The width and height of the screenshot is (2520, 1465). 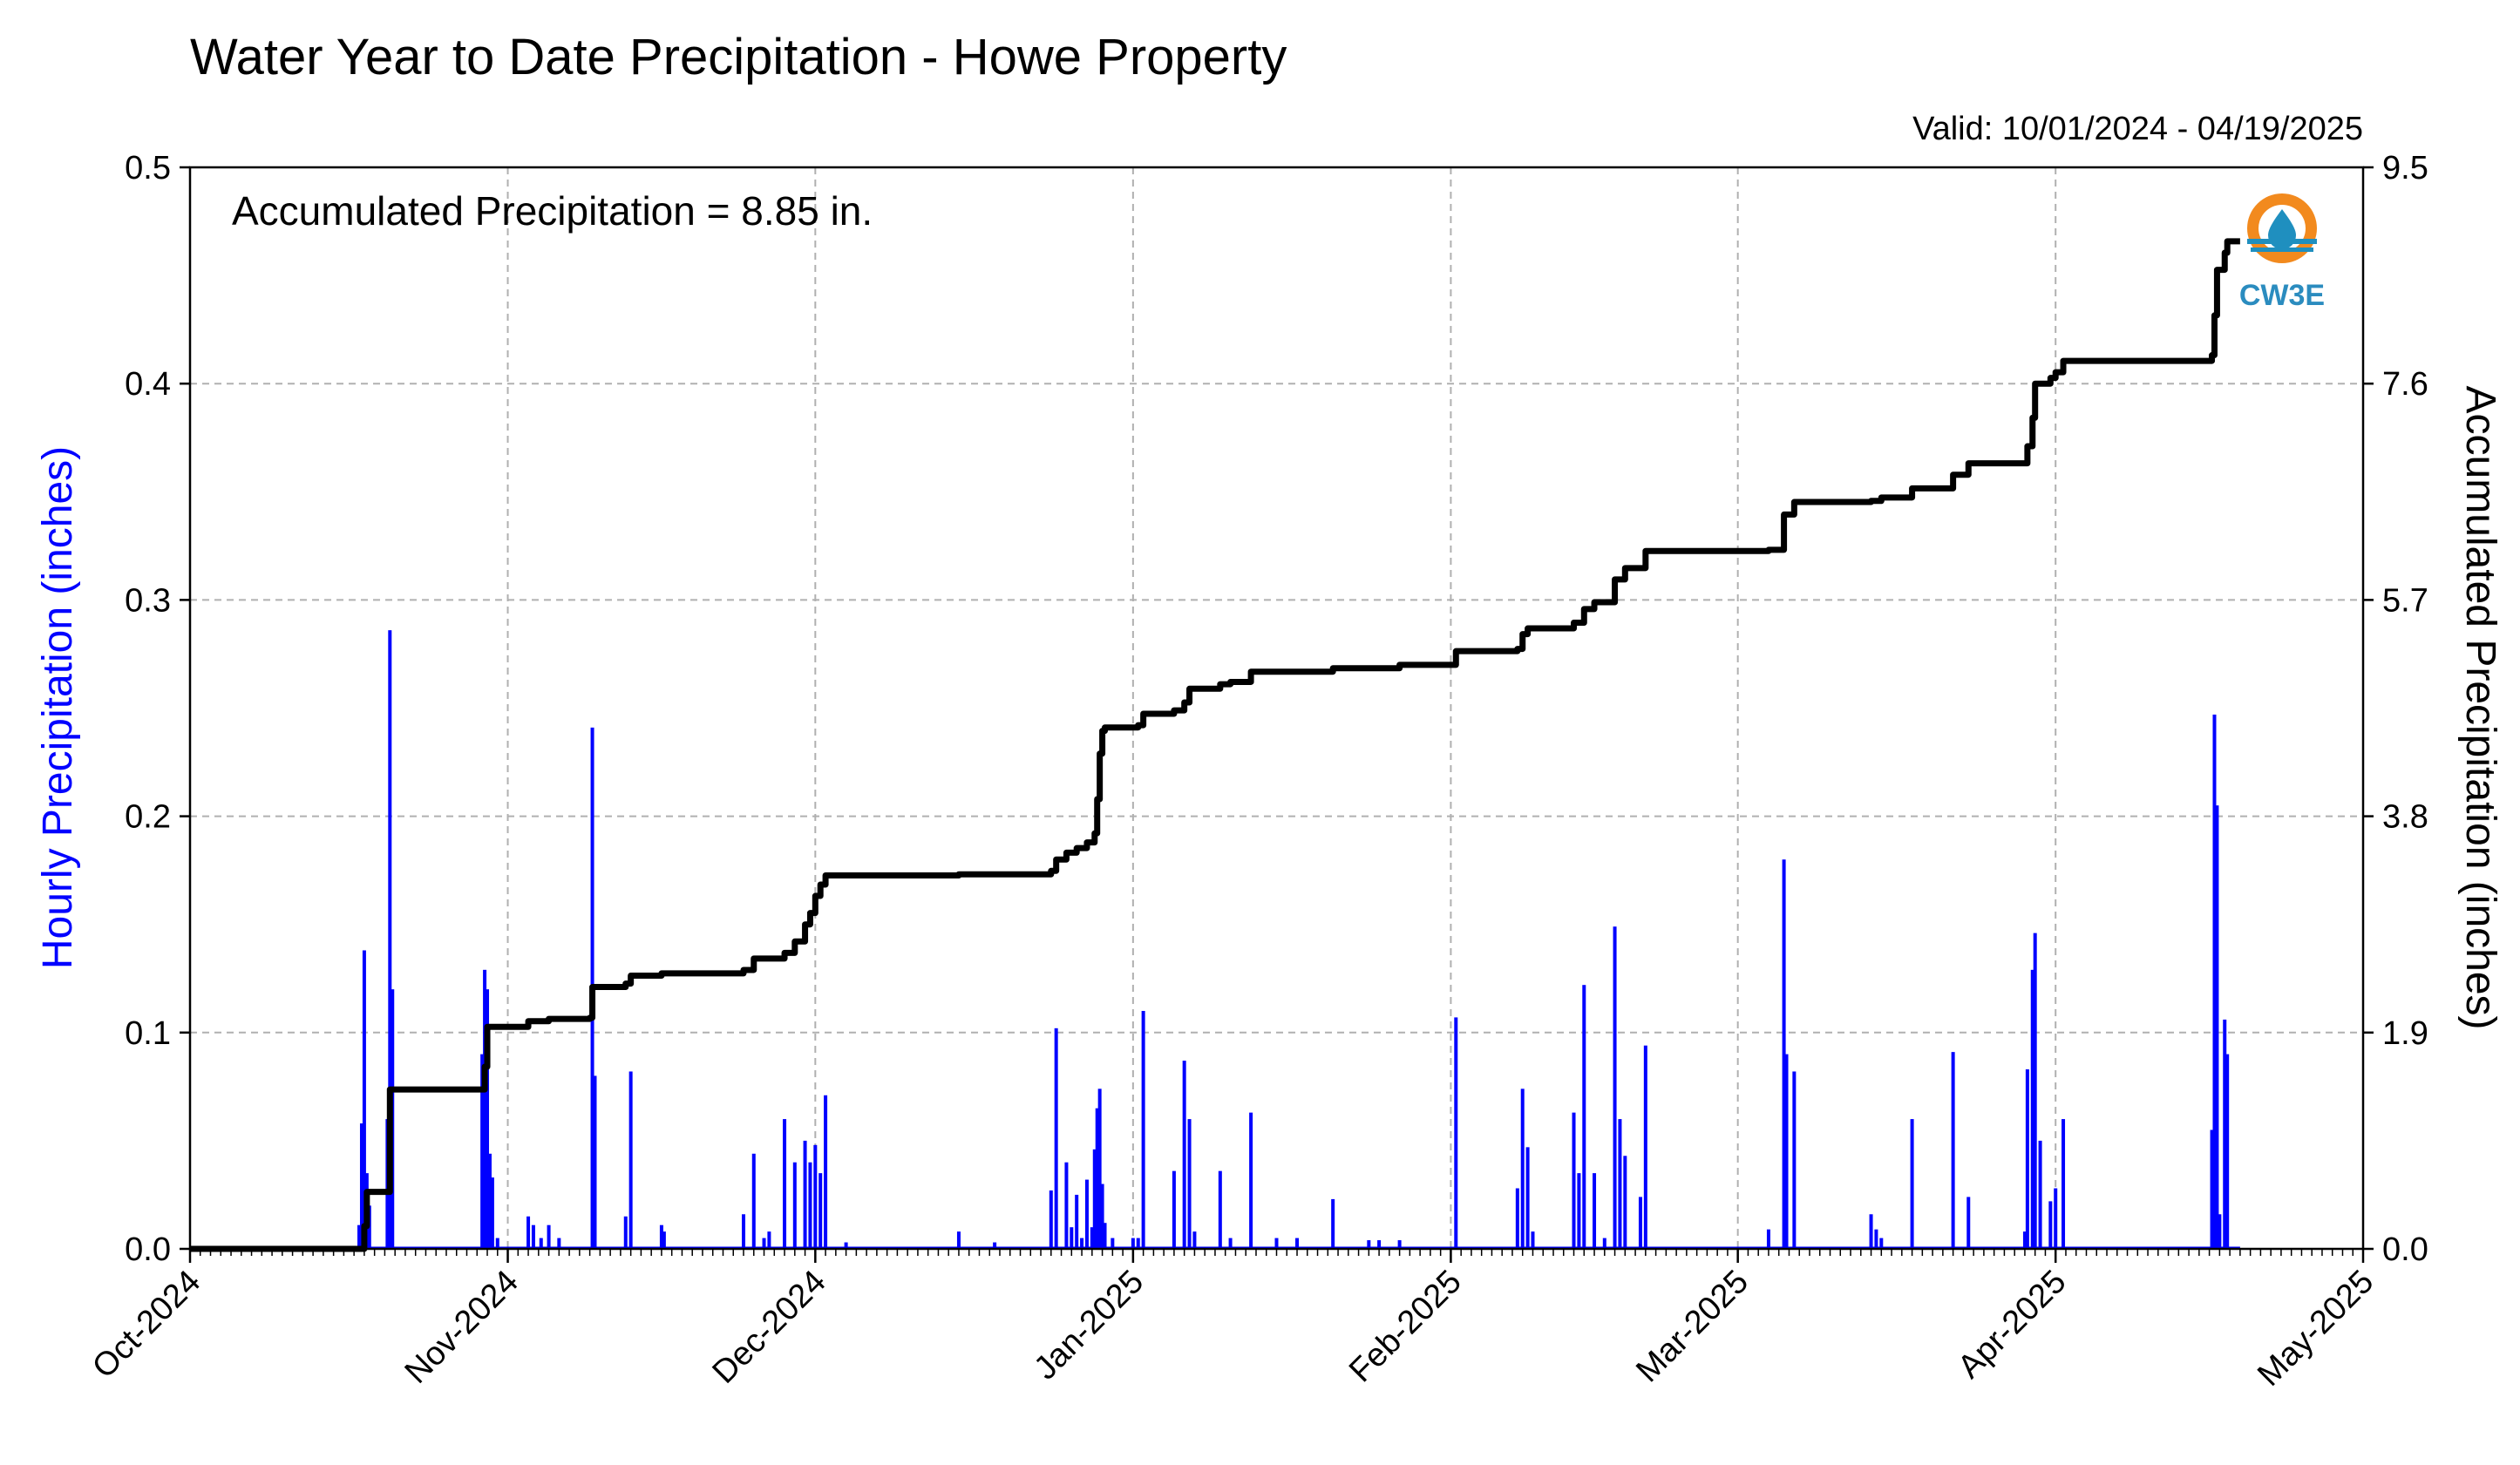 I want to click on y-axis-left: 0.0 0.1 0.2 0.3 0.4 0.5, so click(x=157, y=709).